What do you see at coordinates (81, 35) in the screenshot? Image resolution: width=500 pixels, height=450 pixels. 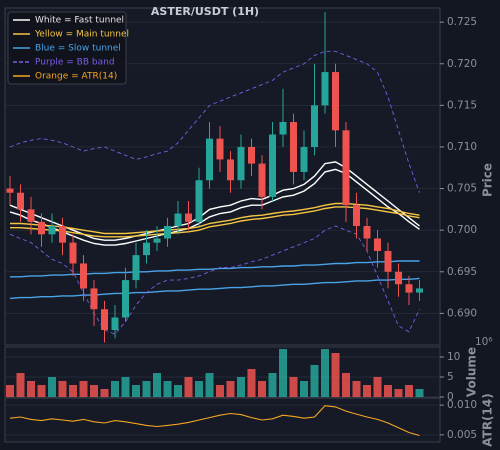 I see `legend-label: Yellow = Main tunnel` at bounding box center [81, 35].